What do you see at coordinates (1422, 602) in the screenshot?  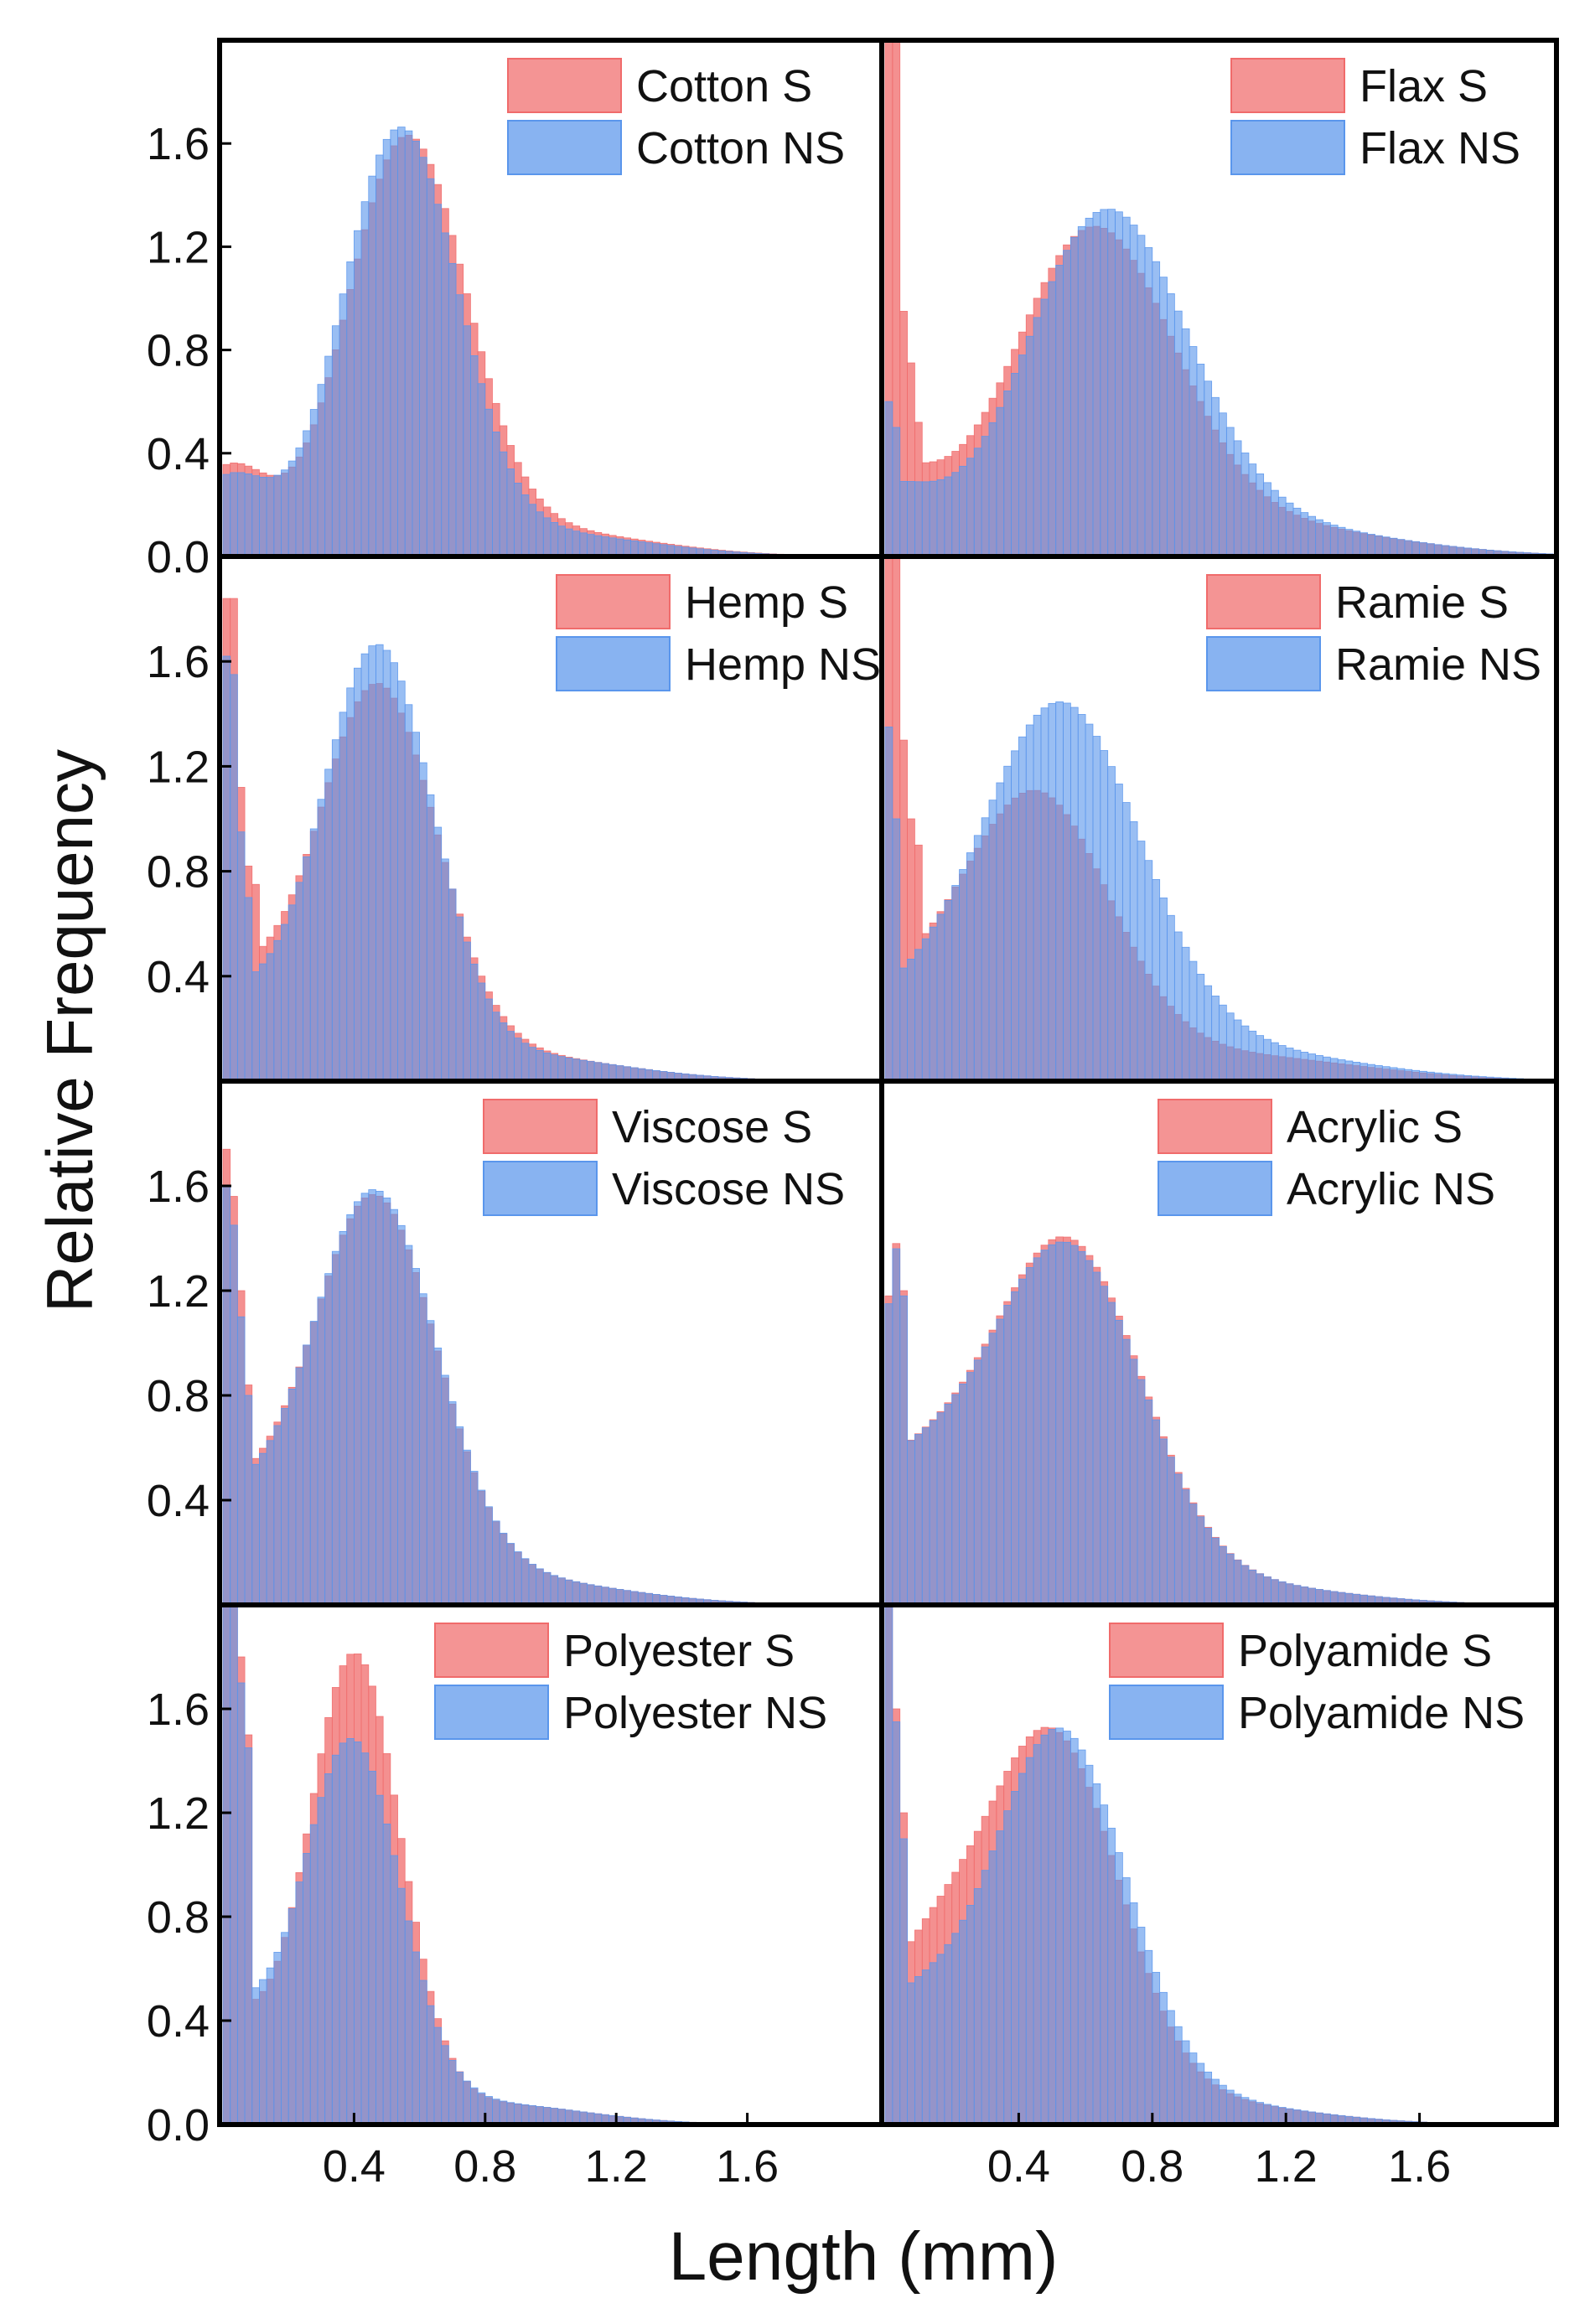 I see `legend-label: Ramie S` at bounding box center [1422, 602].